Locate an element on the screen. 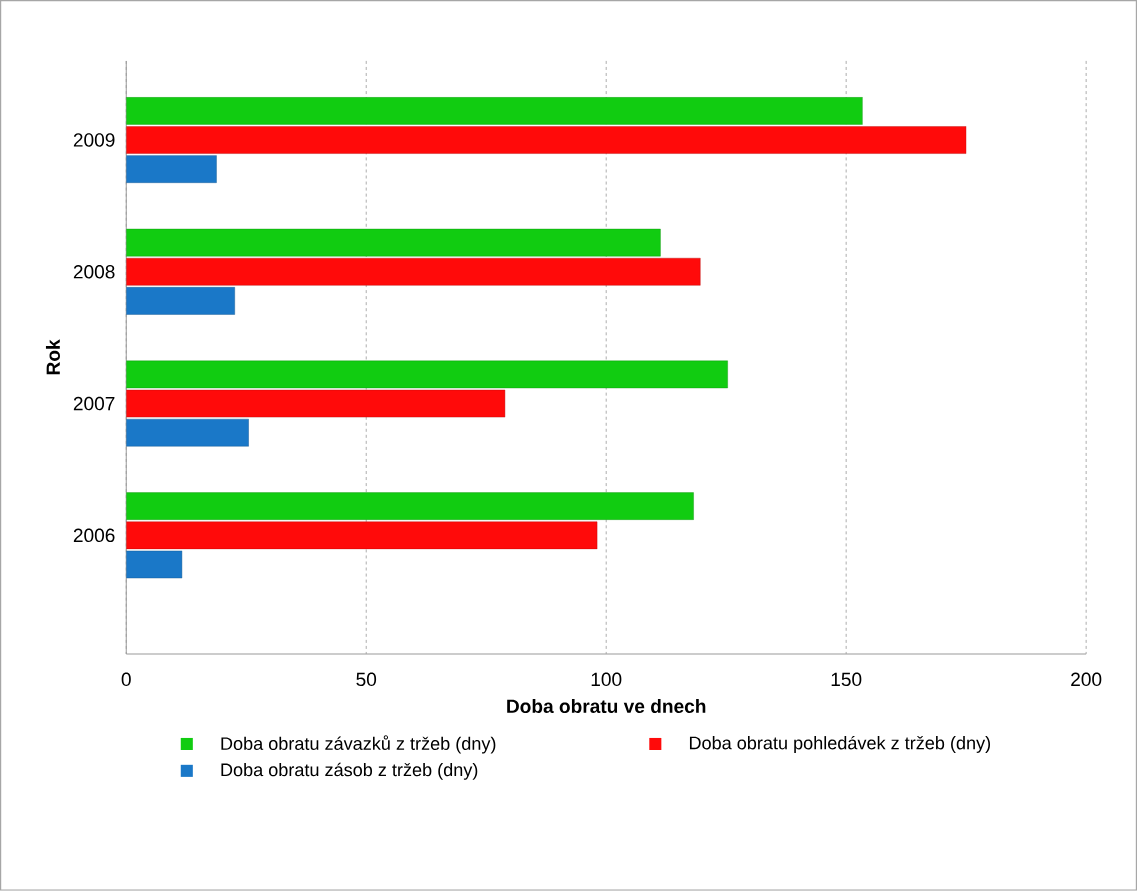 This screenshot has height=891, width=1137. y-tick-label: 2006 is located at coordinates (94, 535).